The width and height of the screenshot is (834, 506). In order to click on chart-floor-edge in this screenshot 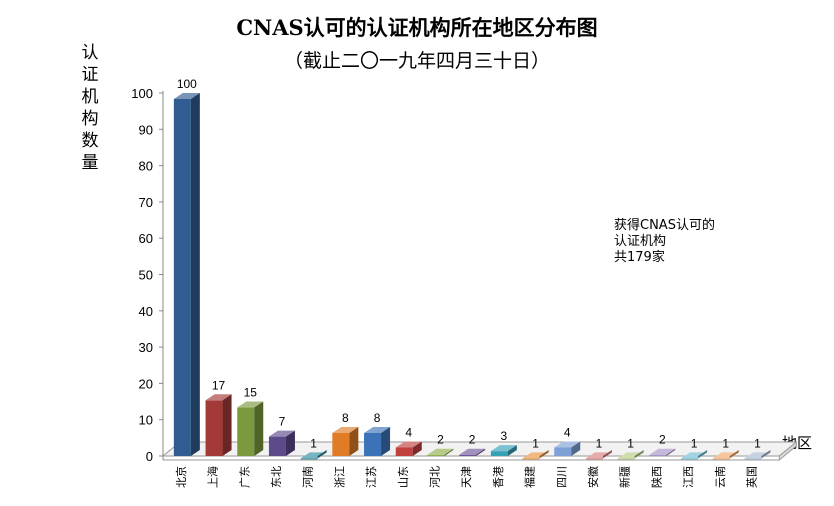, I will do `click(787, 451)`.